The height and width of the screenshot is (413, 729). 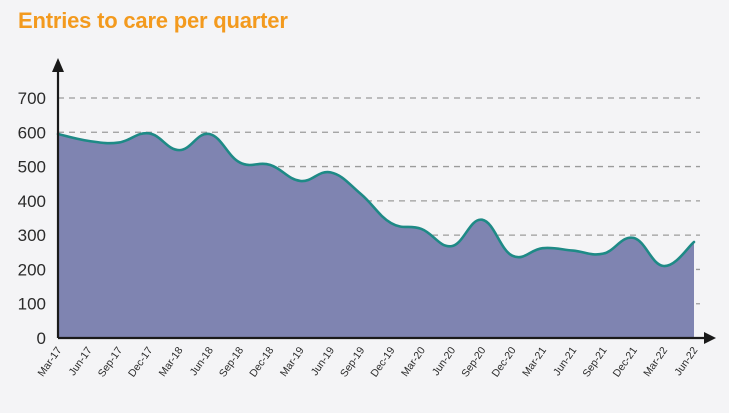 What do you see at coordinates (503, 362) in the screenshot?
I see `x-tick-label: Dec-20` at bounding box center [503, 362].